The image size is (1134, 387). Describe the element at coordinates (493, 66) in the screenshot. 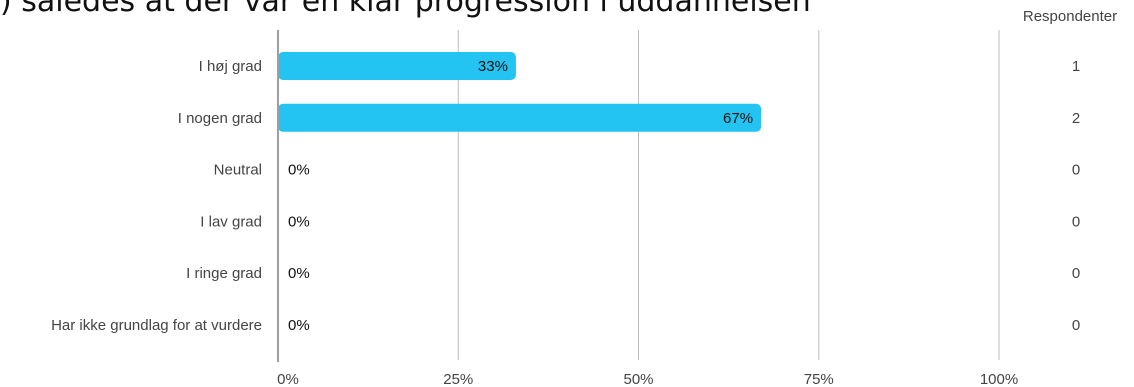

I see `data-label: 33%` at that location.